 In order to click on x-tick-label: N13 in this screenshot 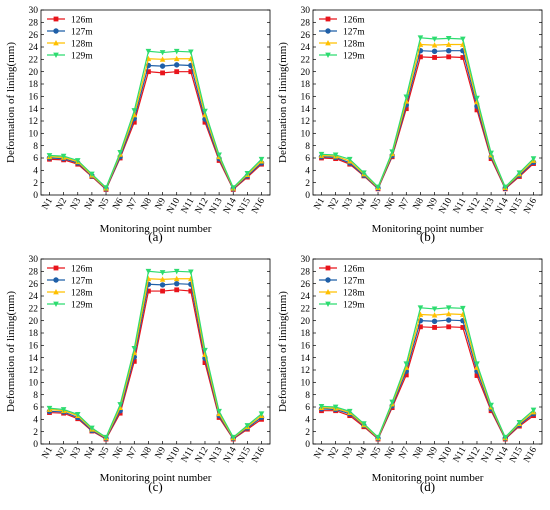, I will do `click(216, 454)`.